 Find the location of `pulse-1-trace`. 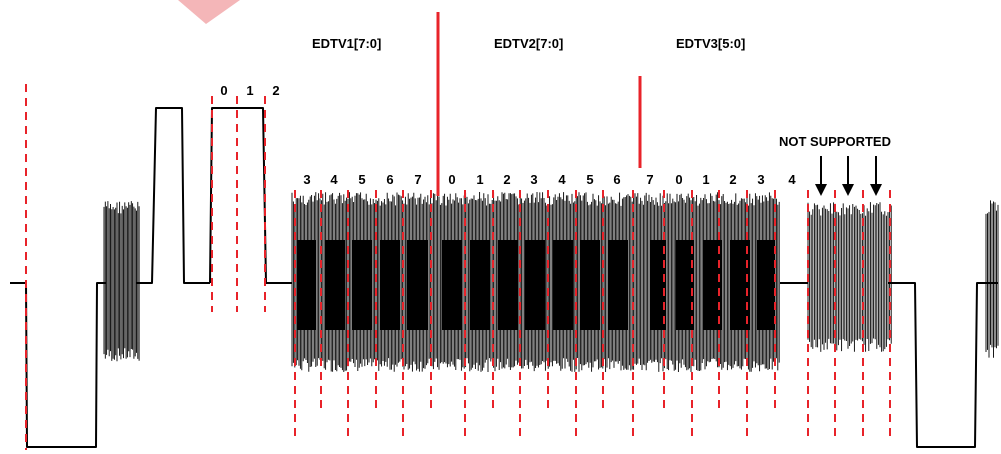

pulse-1-trace is located at coordinates (173, 195).